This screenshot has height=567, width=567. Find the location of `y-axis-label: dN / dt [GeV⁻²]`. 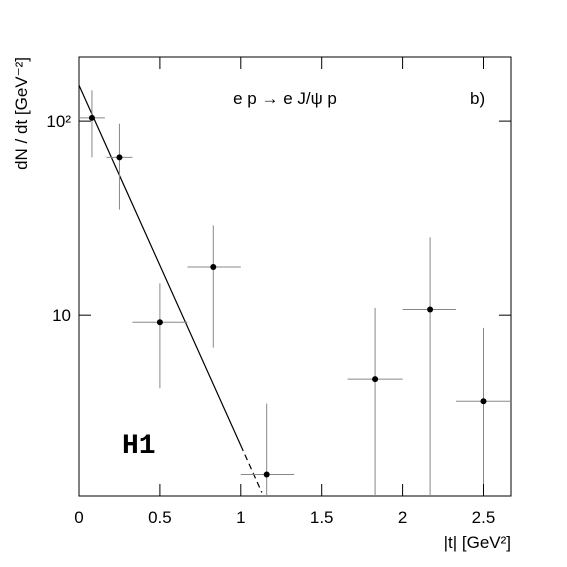

y-axis-label: dN / dt [GeV⁻²] is located at coordinates (21, 113).